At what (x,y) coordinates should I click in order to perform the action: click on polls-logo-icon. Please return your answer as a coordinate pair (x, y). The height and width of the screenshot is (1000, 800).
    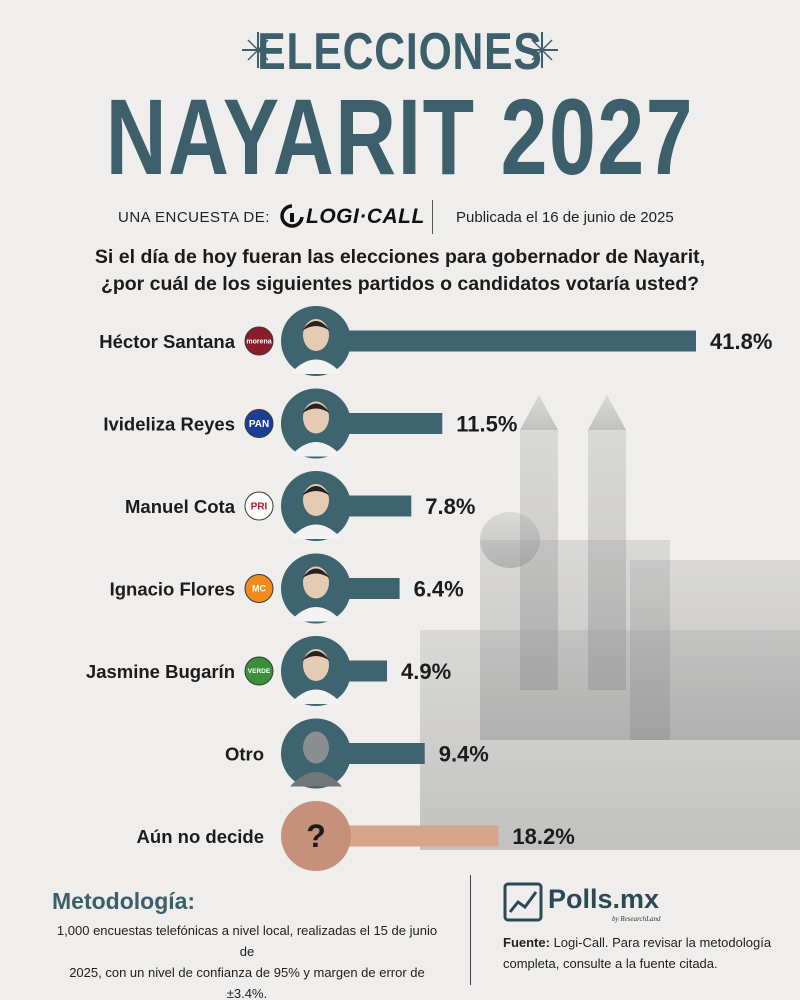
    Looking at the image, I should click on (523, 902).